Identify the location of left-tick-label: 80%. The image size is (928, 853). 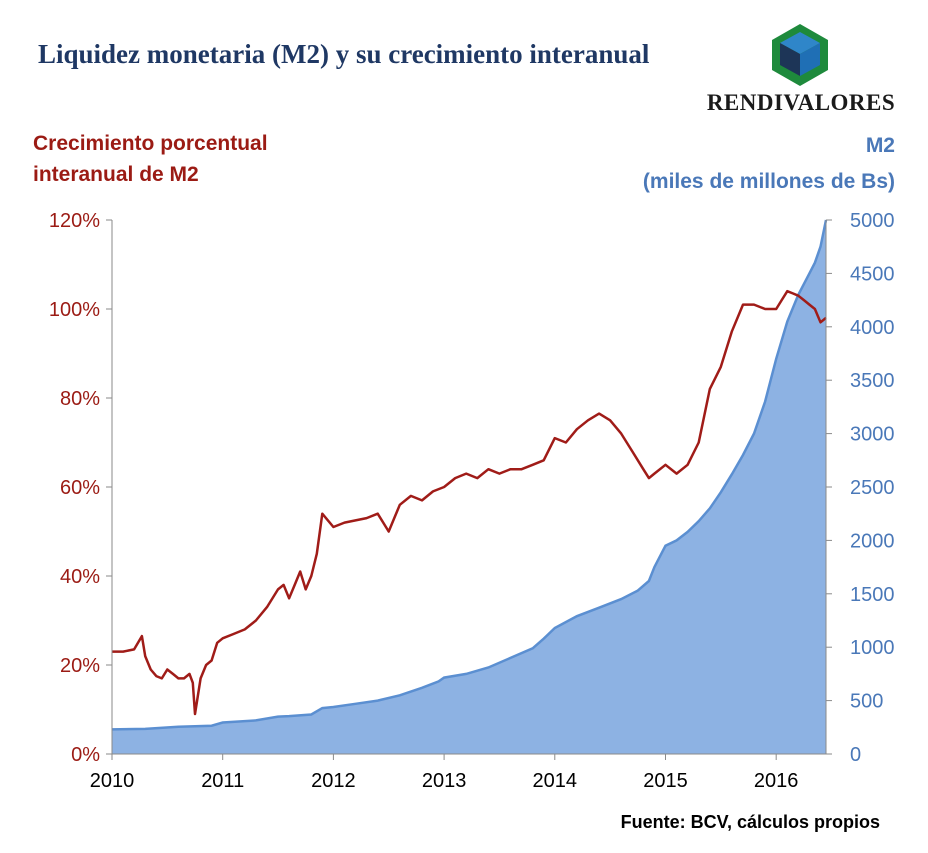
(80, 399).